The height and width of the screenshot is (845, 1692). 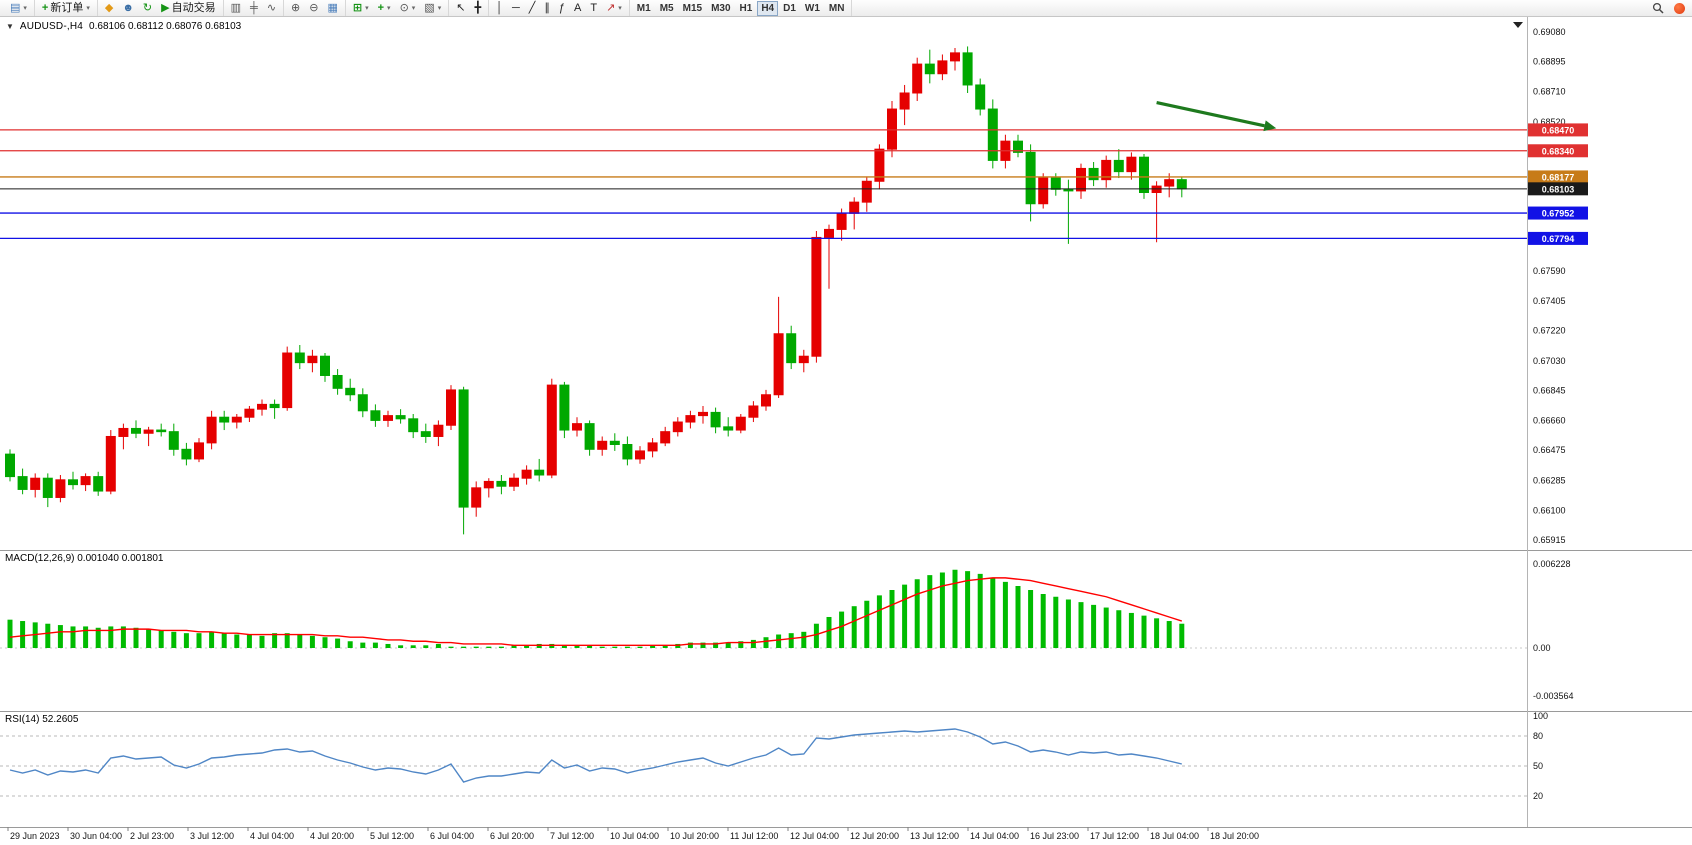 I want to click on templates-button: ▧ ▾, so click(x=432, y=8).